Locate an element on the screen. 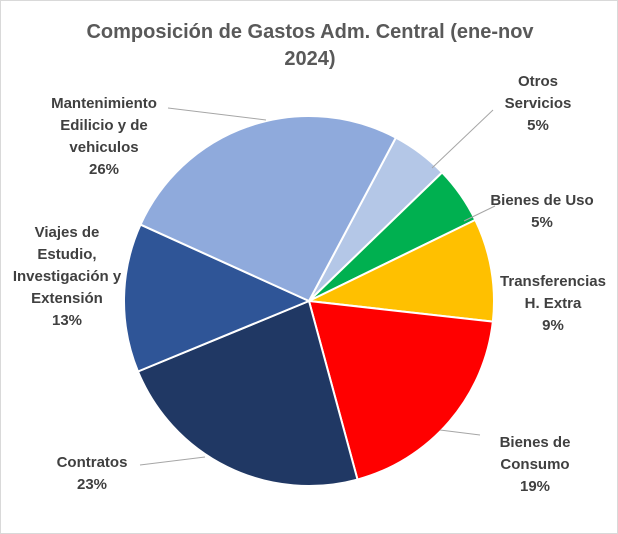  slice-value-label: 13% is located at coordinates (67, 320).